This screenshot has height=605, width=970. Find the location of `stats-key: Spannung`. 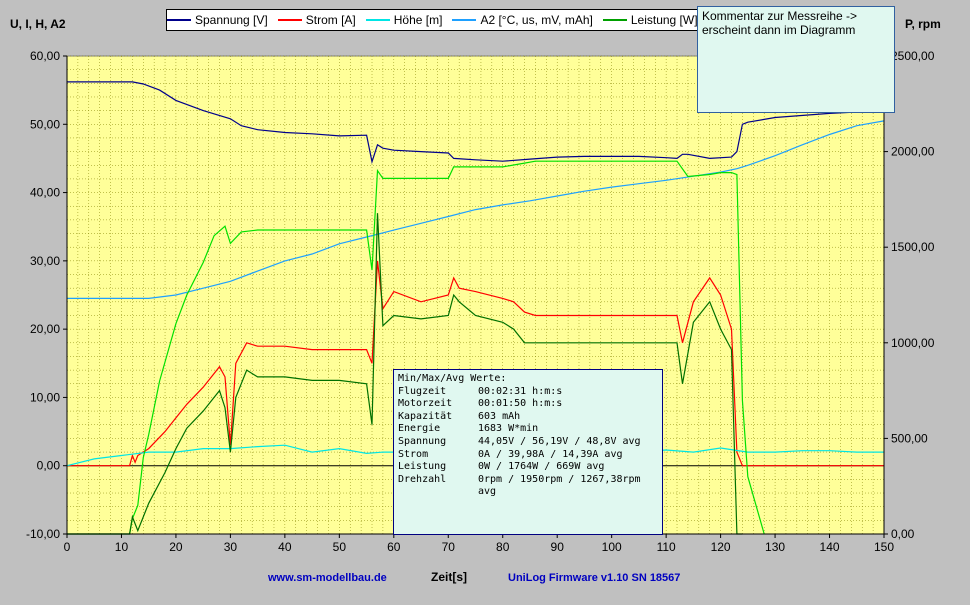

stats-key: Spannung is located at coordinates (422, 441).